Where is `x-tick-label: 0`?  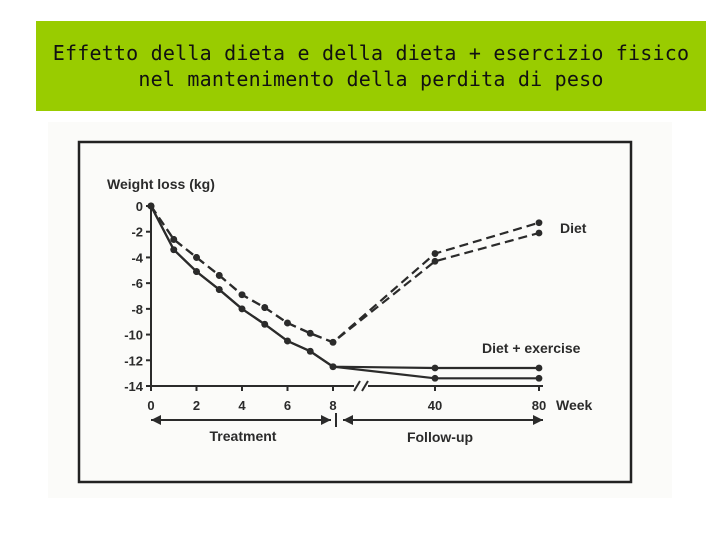
x-tick-label: 0 is located at coordinates (150, 405).